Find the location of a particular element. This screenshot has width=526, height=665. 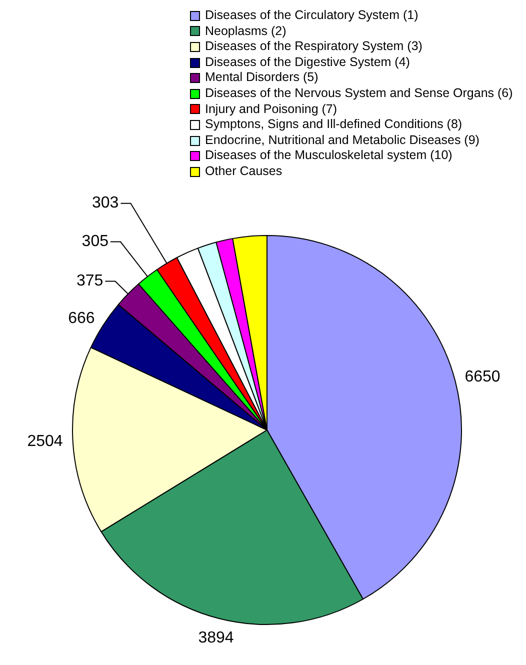

legend-label: Other Causes is located at coordinates (243, 172).